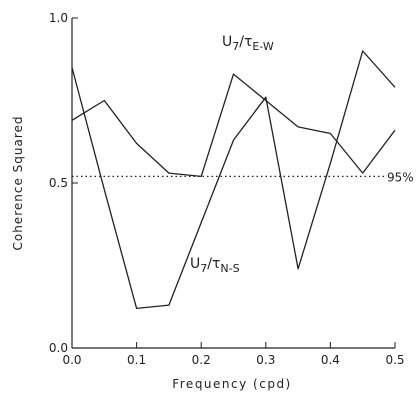 The height and width of the screenshot is (400, 418). What do you see at coordinates (136, 360) in the screenshot?
I see `x-tick-label: 0.1` at bounding box center [136, 360].